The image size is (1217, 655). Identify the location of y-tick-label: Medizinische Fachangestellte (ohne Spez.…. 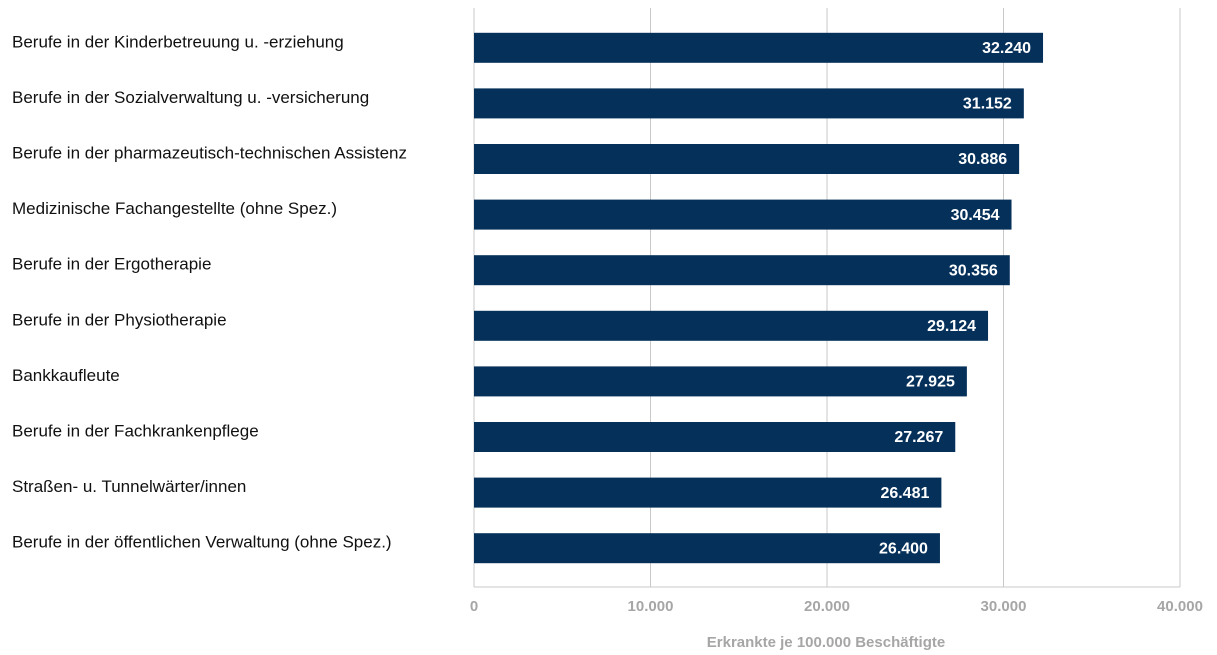
(174, 208).